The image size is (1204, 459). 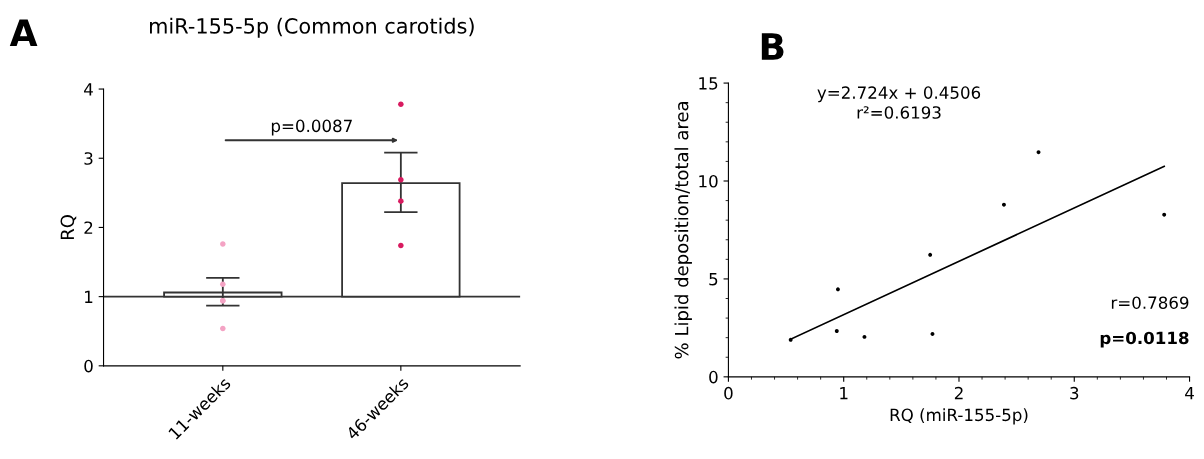 I want to click on text: B, so click(x=772, y=46).